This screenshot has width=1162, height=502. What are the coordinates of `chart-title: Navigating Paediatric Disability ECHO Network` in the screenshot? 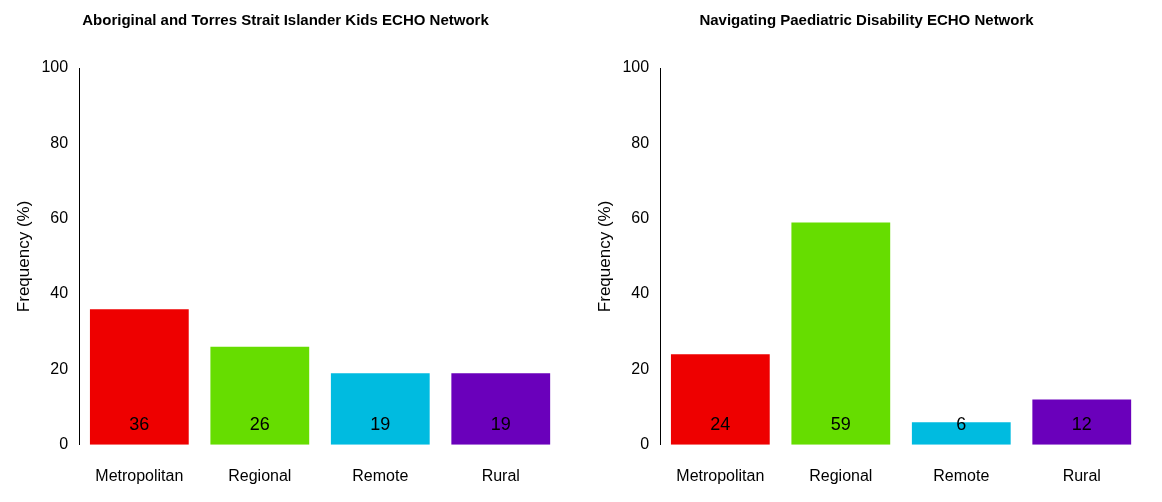 It's located at (867, 20).